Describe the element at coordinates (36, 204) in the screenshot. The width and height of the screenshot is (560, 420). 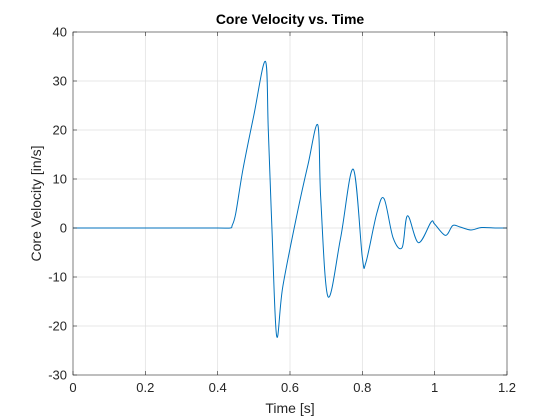
I see `y-axis-label: Core Velocity [in/s]` at that location.